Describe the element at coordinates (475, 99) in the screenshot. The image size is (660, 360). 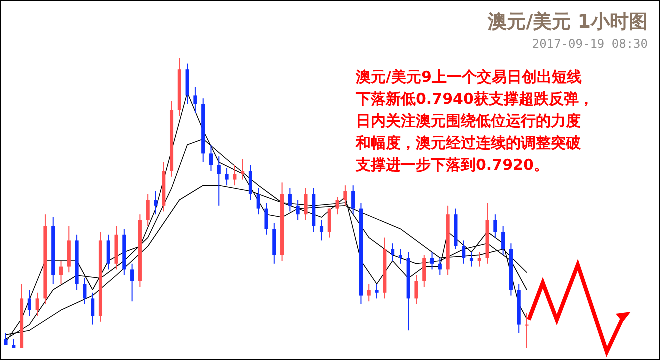
I see `annotation: 下落新低0.7940获支撑超跌反弹，` at that location.